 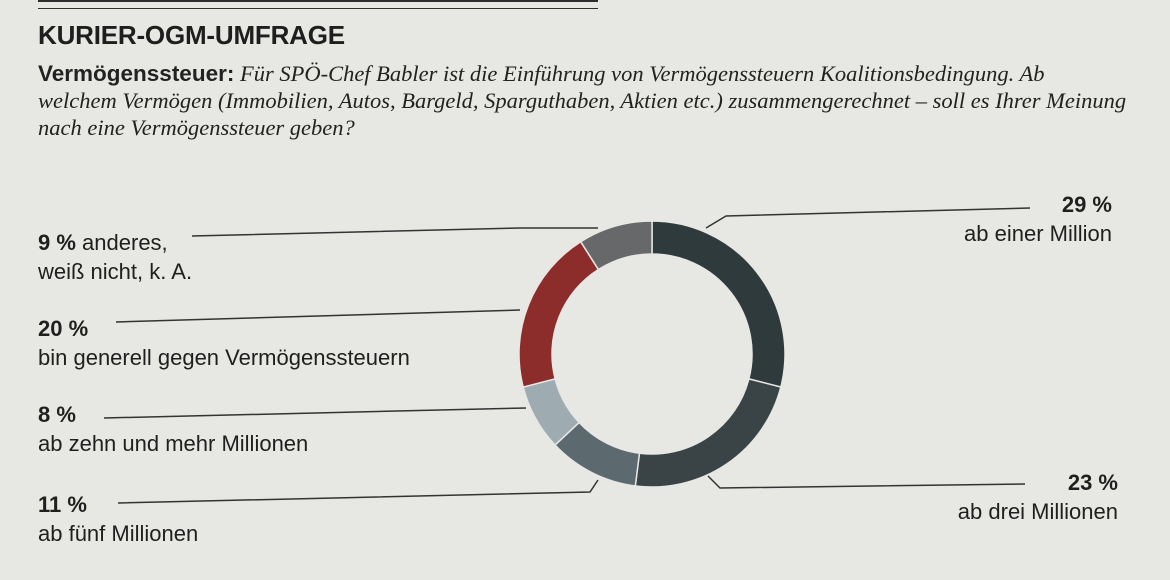 What do you see at coordinates (57, 414) in the screenshot?
I see `label-zehn-value: 8 %` at bounding box center [57, 414].